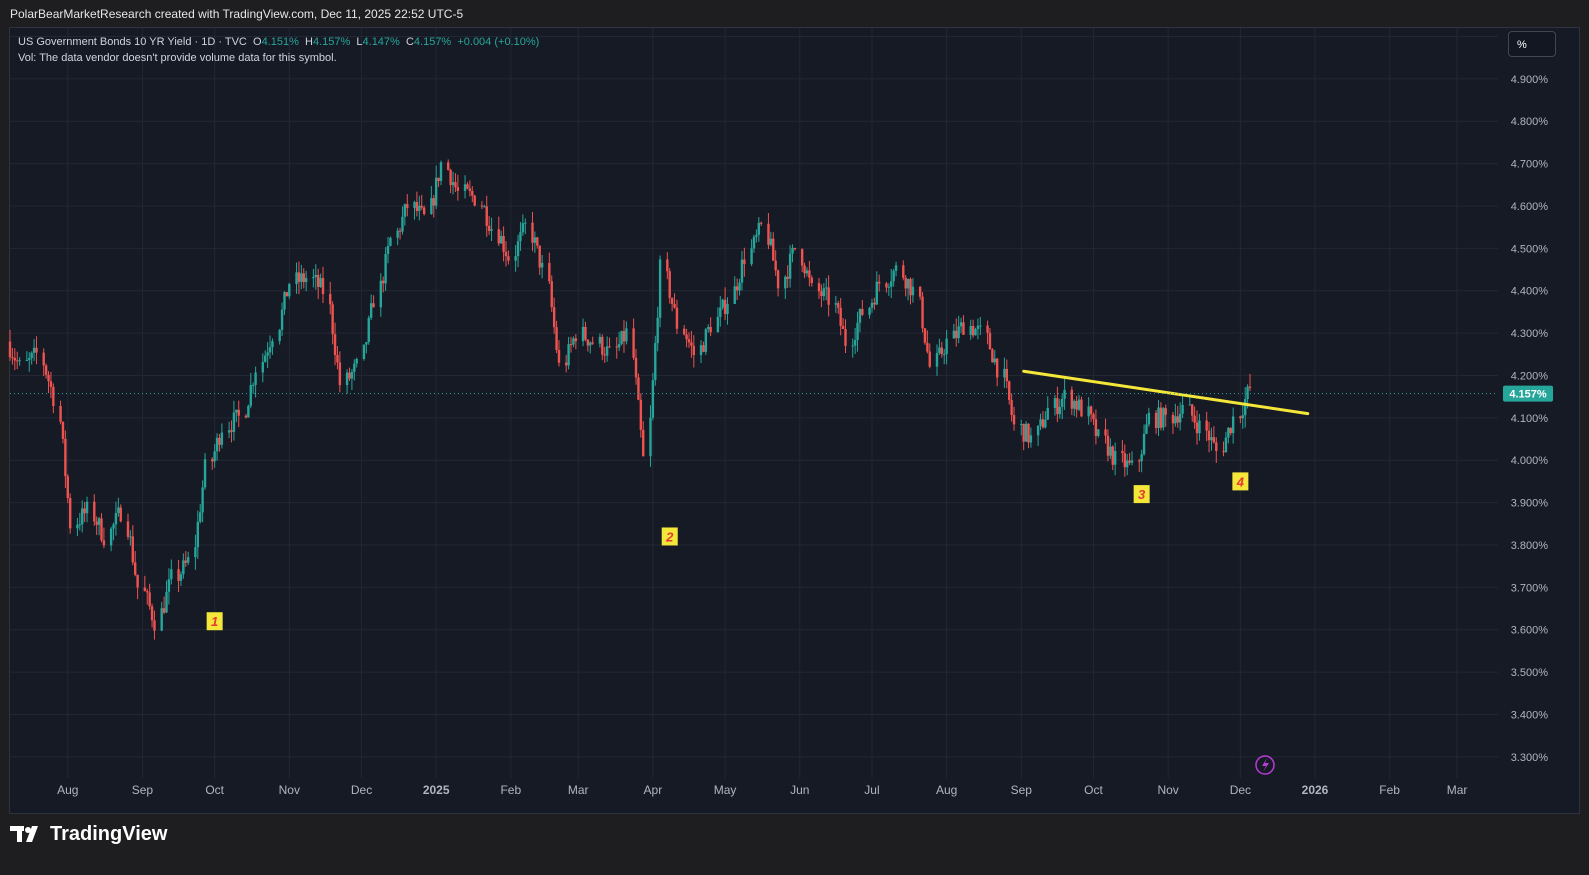 This screenshot has width=1589, height=875. I want to click on legend-open-value: 4.151%, so click(280, 42).